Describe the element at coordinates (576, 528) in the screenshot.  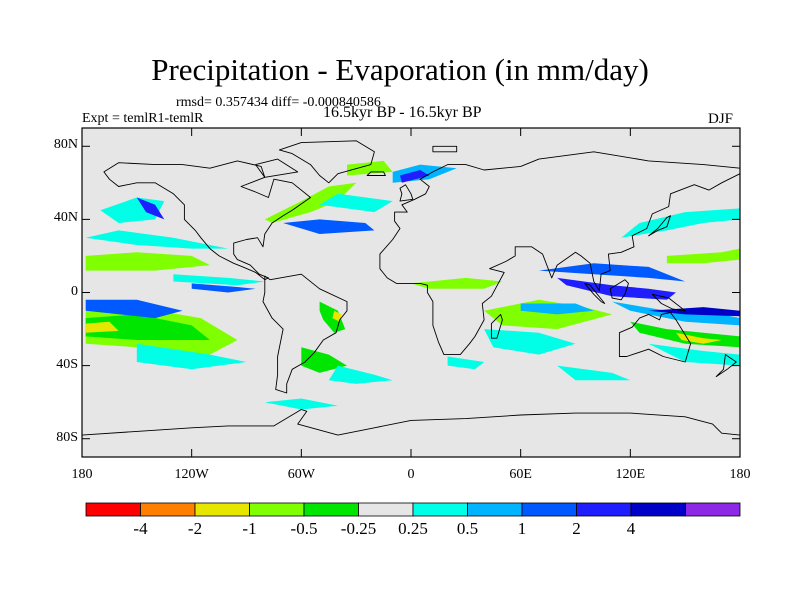
I see `colorbar-label: 2` at that location.